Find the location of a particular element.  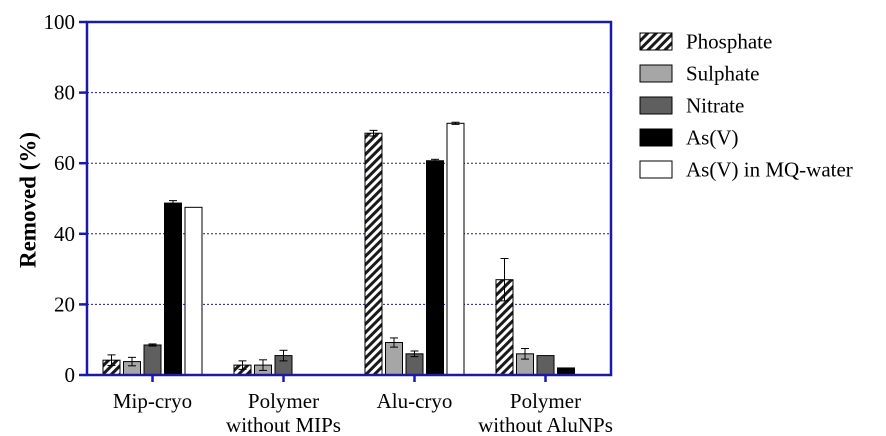

x-category-label: Alu-cryo is located at coordinates (415, 401).